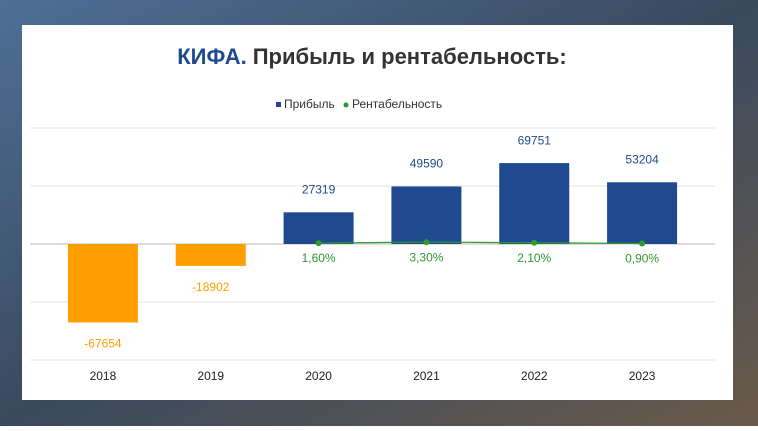 This screenshot has width=758, height=431. Describe the element at coordinates (642, 259) in the screenshot. I see `data-label: 0,90%` at that location.